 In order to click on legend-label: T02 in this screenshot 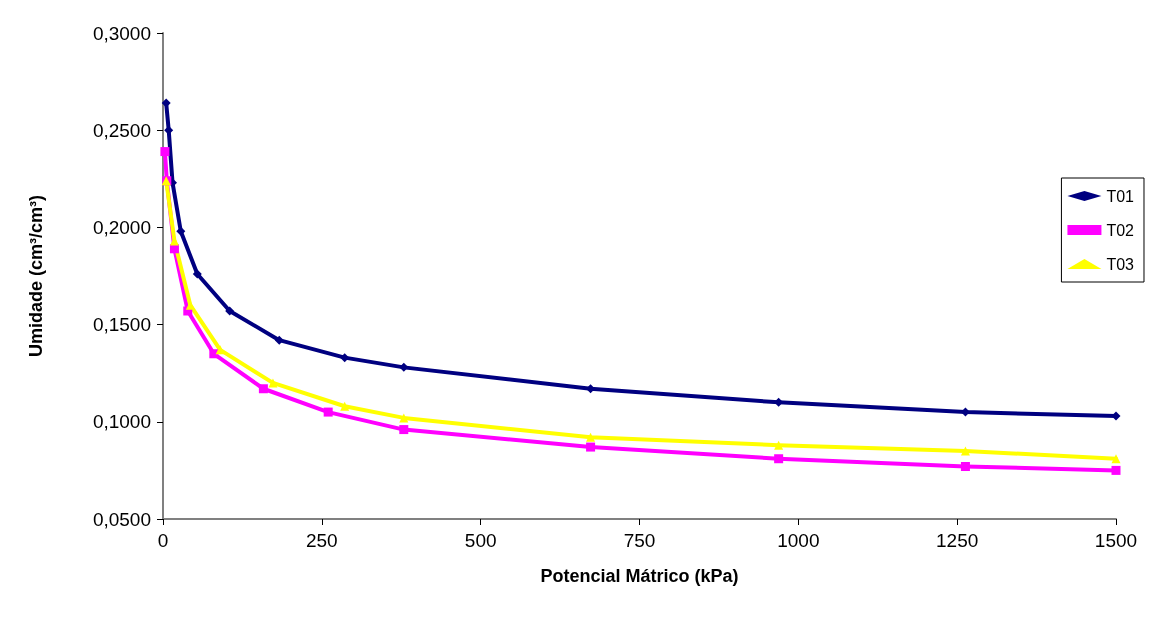, I will do `click(1120, 230)`.